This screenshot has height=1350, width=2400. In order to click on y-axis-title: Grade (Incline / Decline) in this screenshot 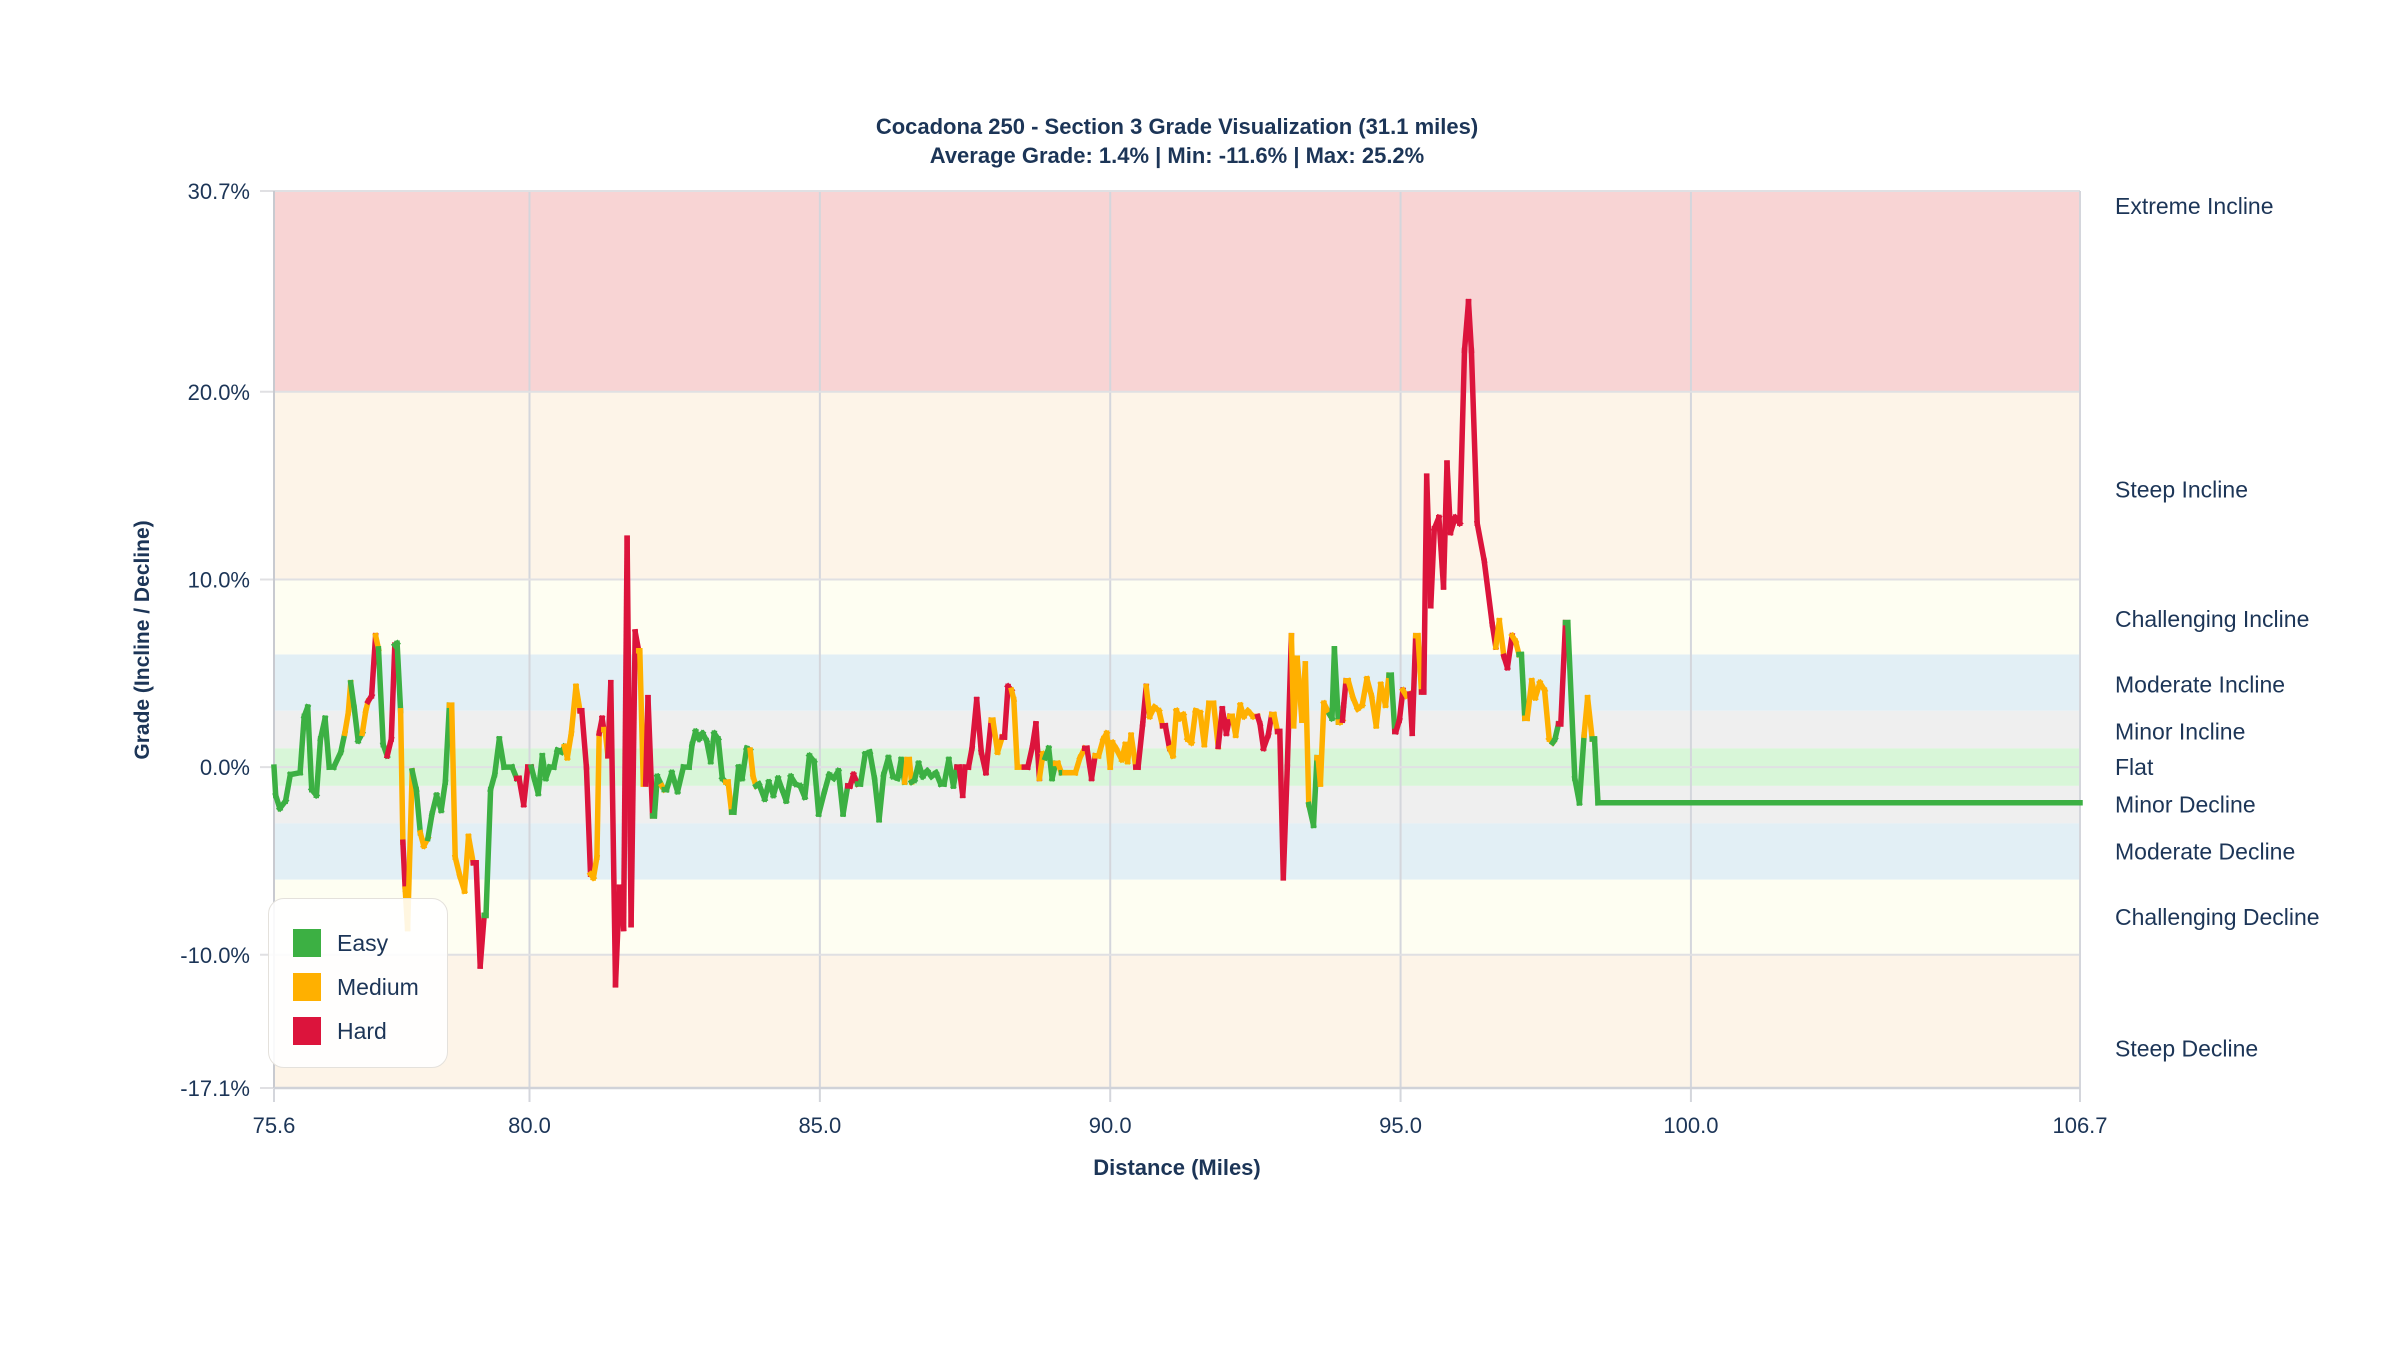, I will do `click(142, 640)`.